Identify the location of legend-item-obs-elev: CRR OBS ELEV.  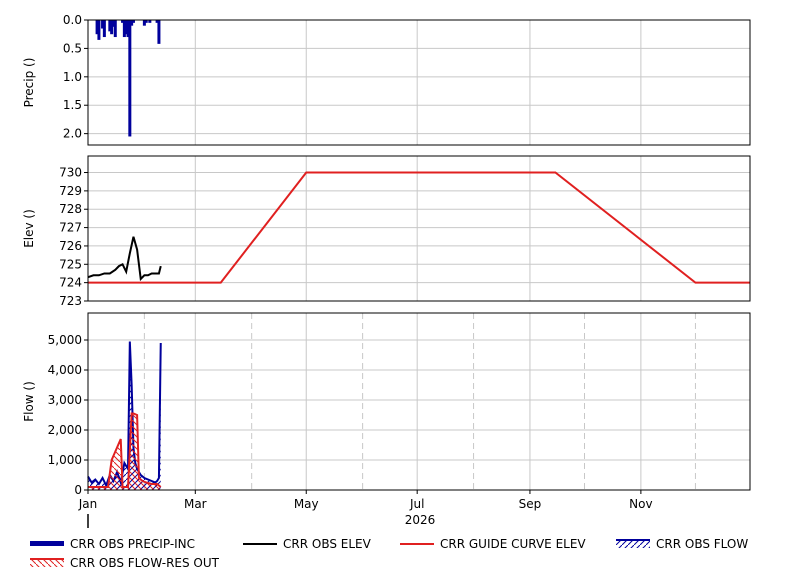
(307, 544).